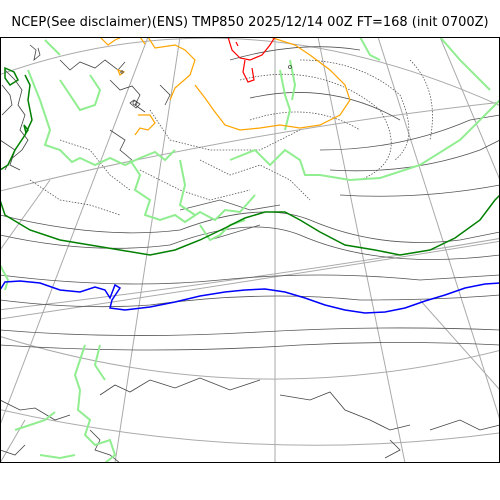 The height and width of the screenshot is (500, 500). I want to click on isotherms-orange, so click(225, 86).